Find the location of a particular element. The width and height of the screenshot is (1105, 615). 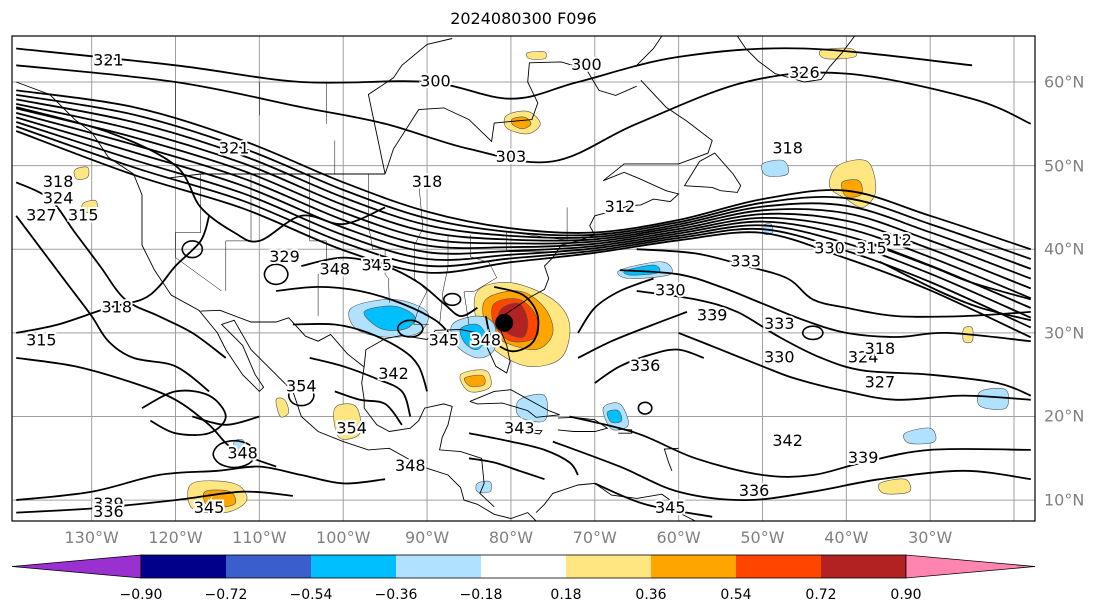

map-title: 2024080300 F096 is located at coordinates (523, 18).